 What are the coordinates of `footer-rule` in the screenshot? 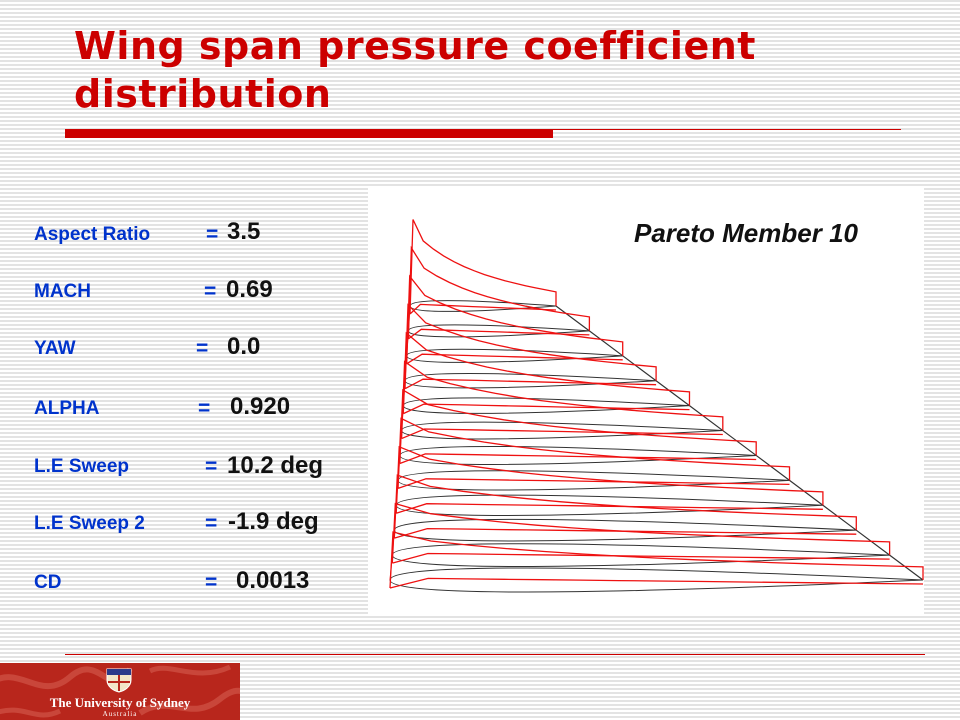 It's located at (495, 654).